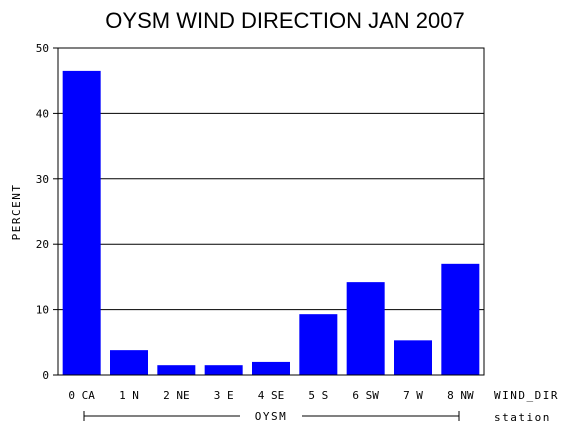 This screenshot has width=570, height=430. I want to click on y-axis-label: PERCENT, so click(16, 212).